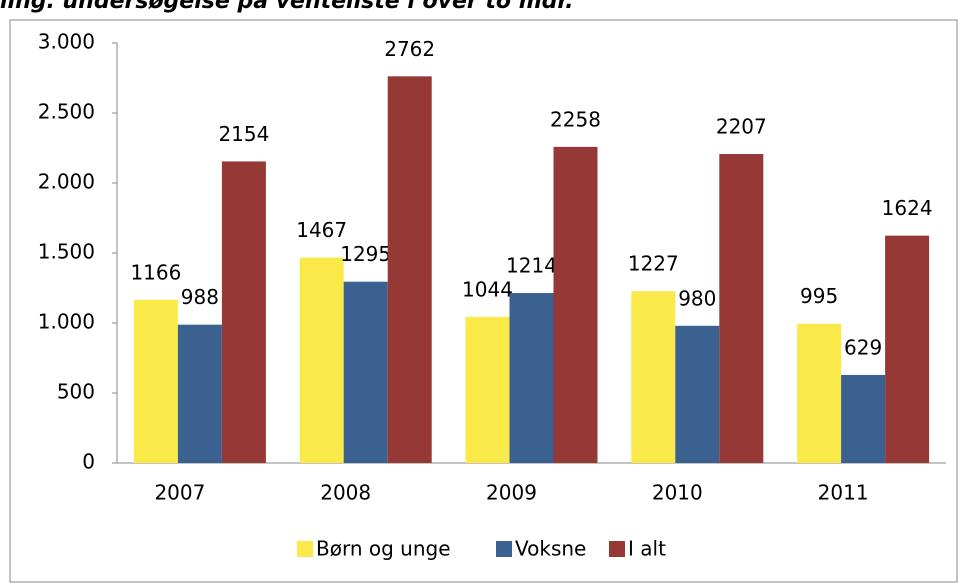 The width and height of the screenshot is (958, 583). I want to click on y-tick-label: 2.000, so click(66, 182).